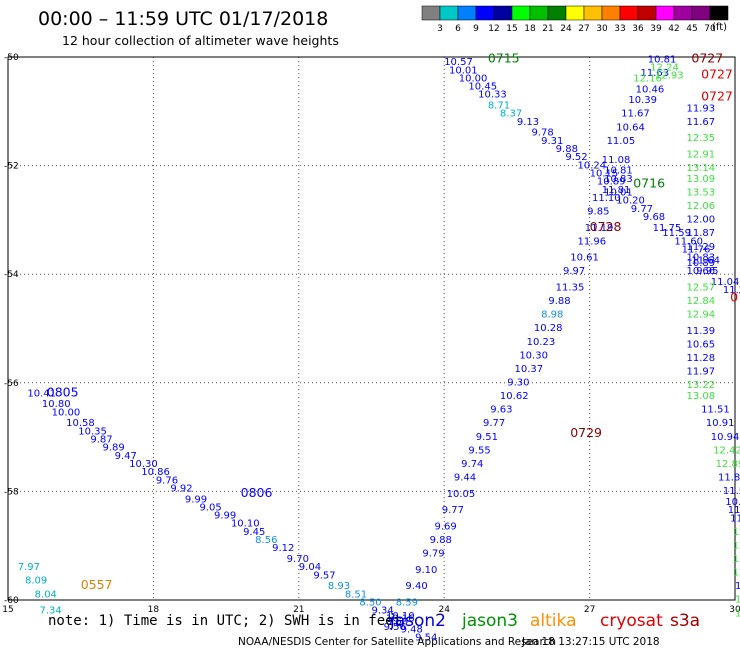  I want to click on wave-height-label: 9.52, so click(576, 157).